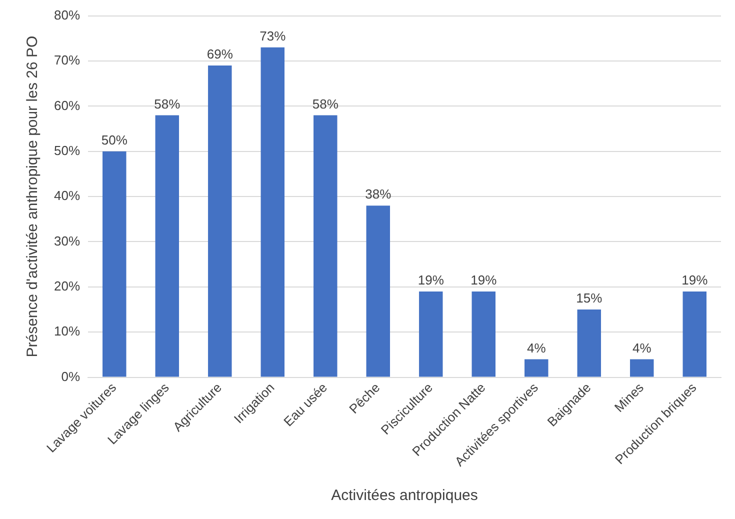  Describe the element at coordinates (33, 197) in the screenshot. I see `y-axis-title: Présence d'activitée anthropique pour les 26 PO` at that location.